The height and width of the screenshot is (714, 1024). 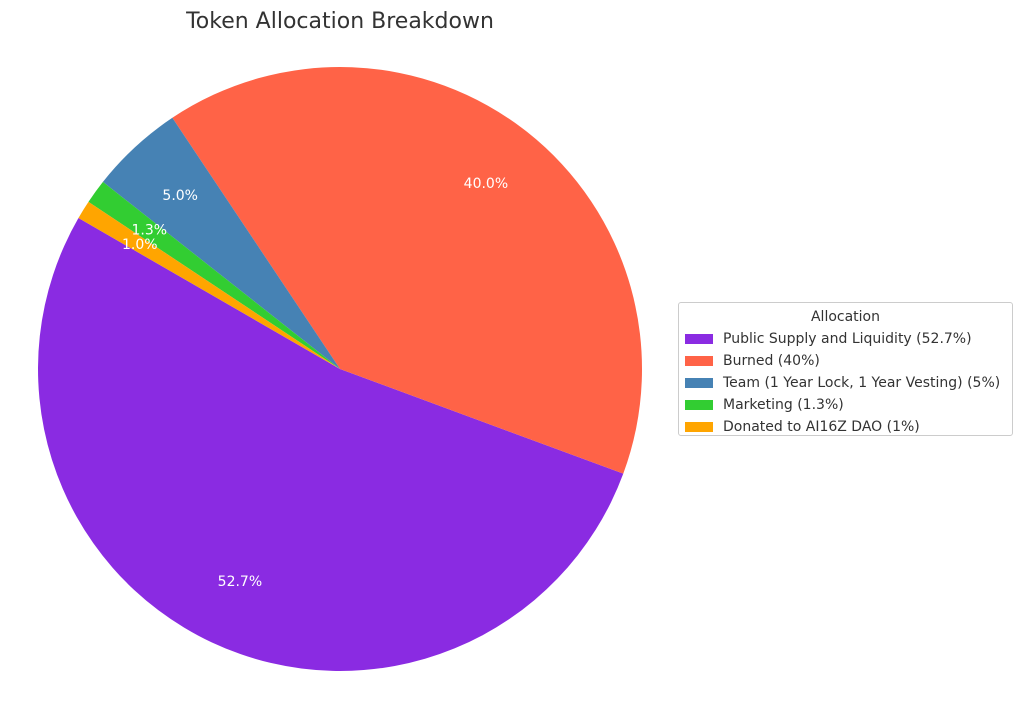 I want to click on legend-item-3: Marketing (1.3%), so click(x=845, y=405).